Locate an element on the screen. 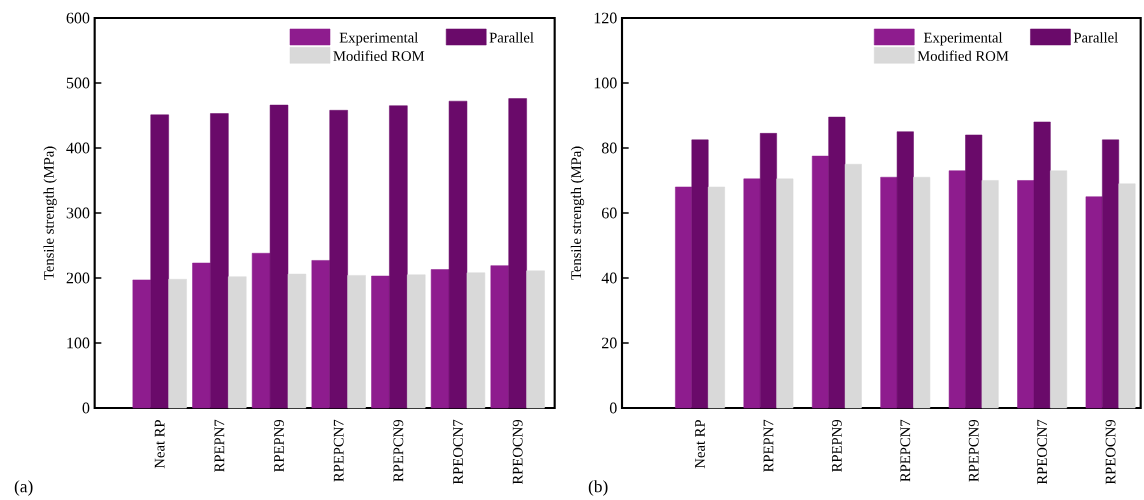  y-tick-label: 500 is located at coordinates (78, 83).